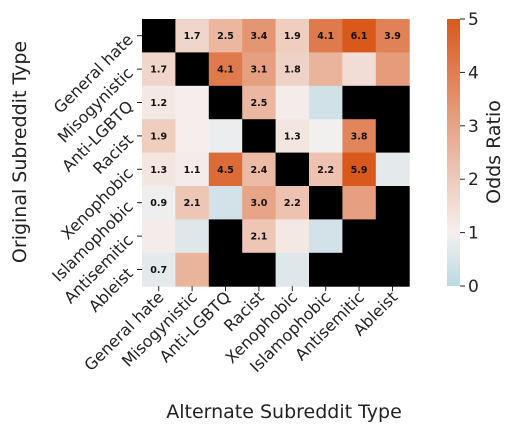  What do you see at coordinates (453, 152) in the screenshot?
I see `colorbar` at bounding box center [453, 152].